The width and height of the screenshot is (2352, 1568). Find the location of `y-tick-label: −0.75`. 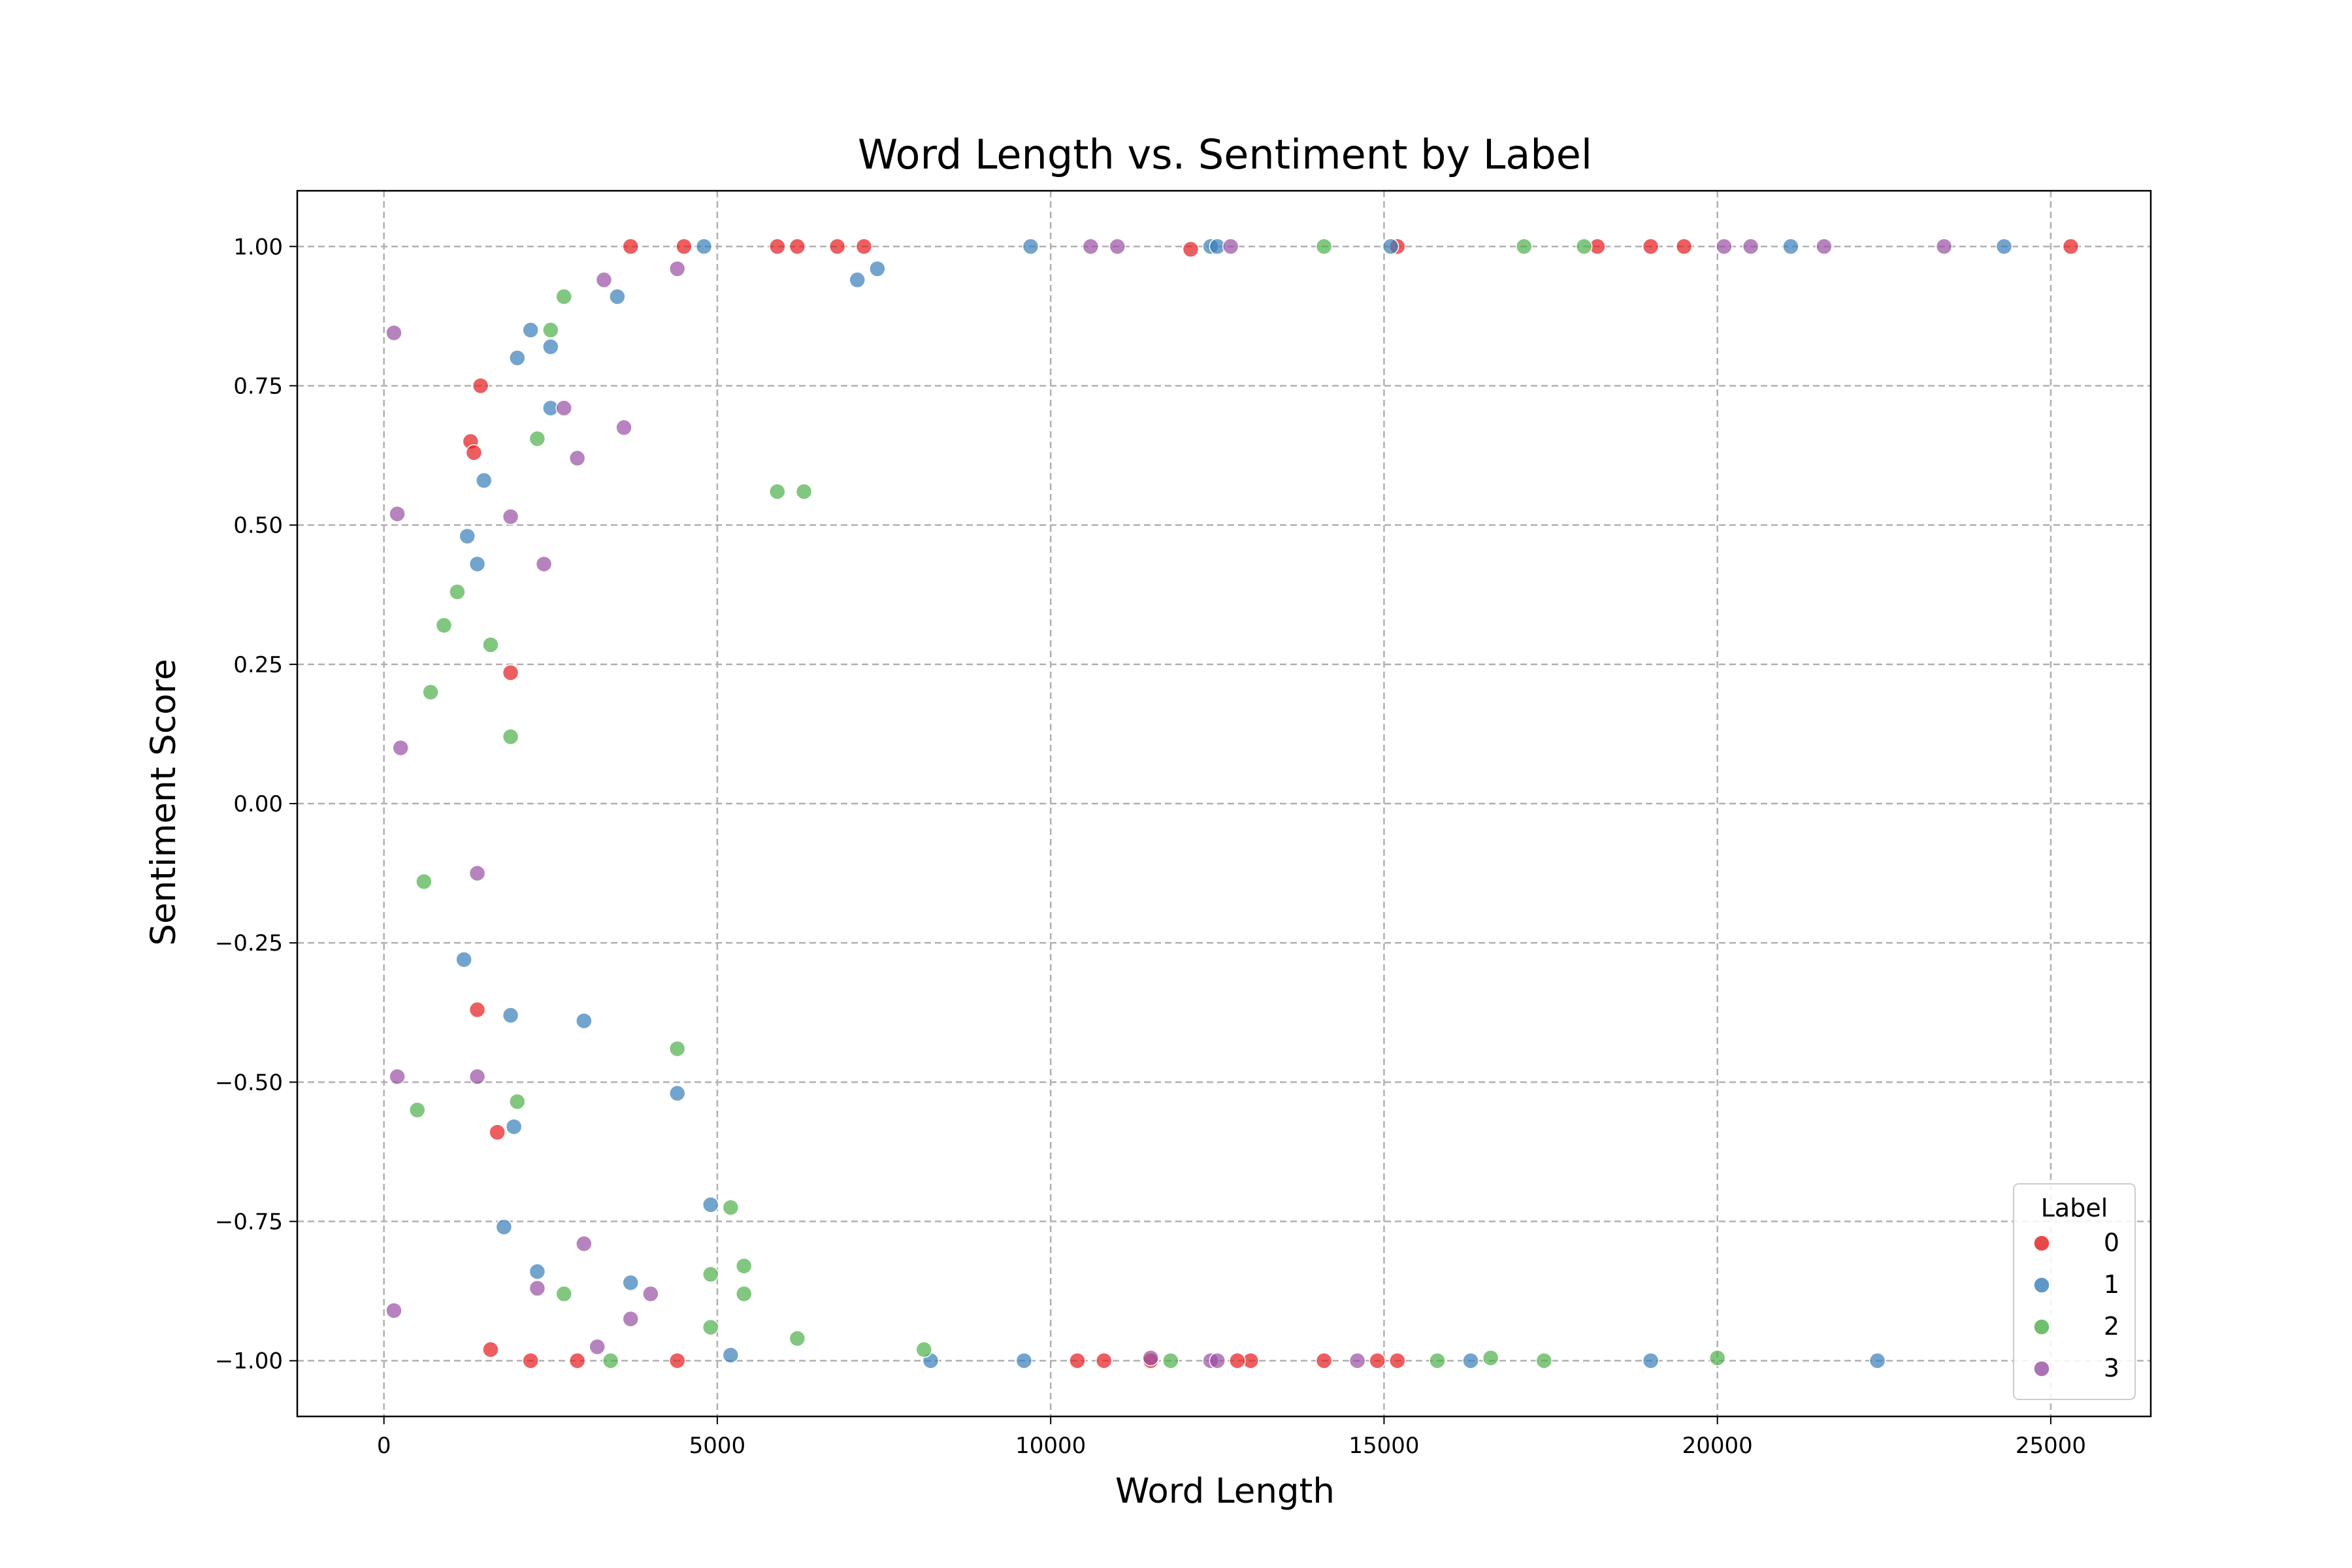

y-tick-label: −0.75 is located at coordinates (249, 1222).